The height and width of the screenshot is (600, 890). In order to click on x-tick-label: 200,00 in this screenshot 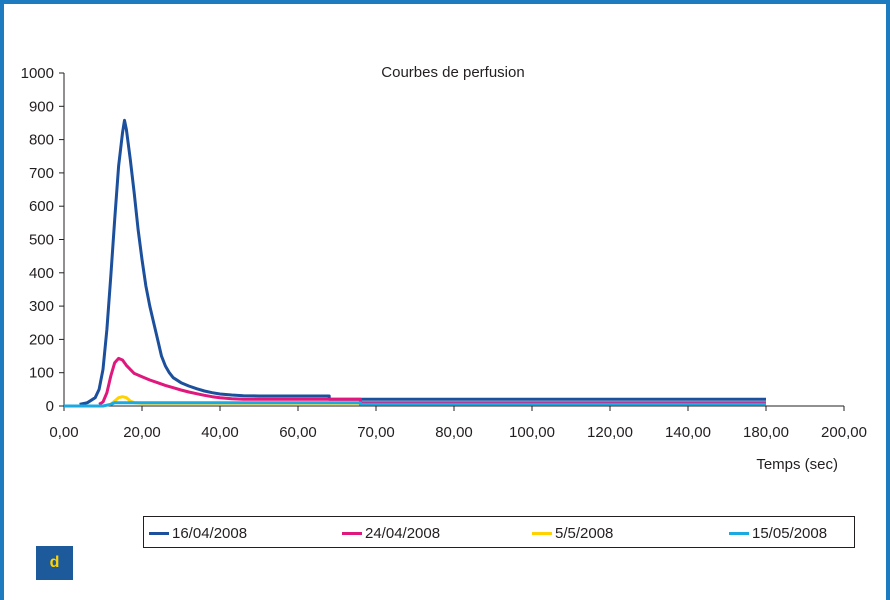, I will do `click(844, 432)`.